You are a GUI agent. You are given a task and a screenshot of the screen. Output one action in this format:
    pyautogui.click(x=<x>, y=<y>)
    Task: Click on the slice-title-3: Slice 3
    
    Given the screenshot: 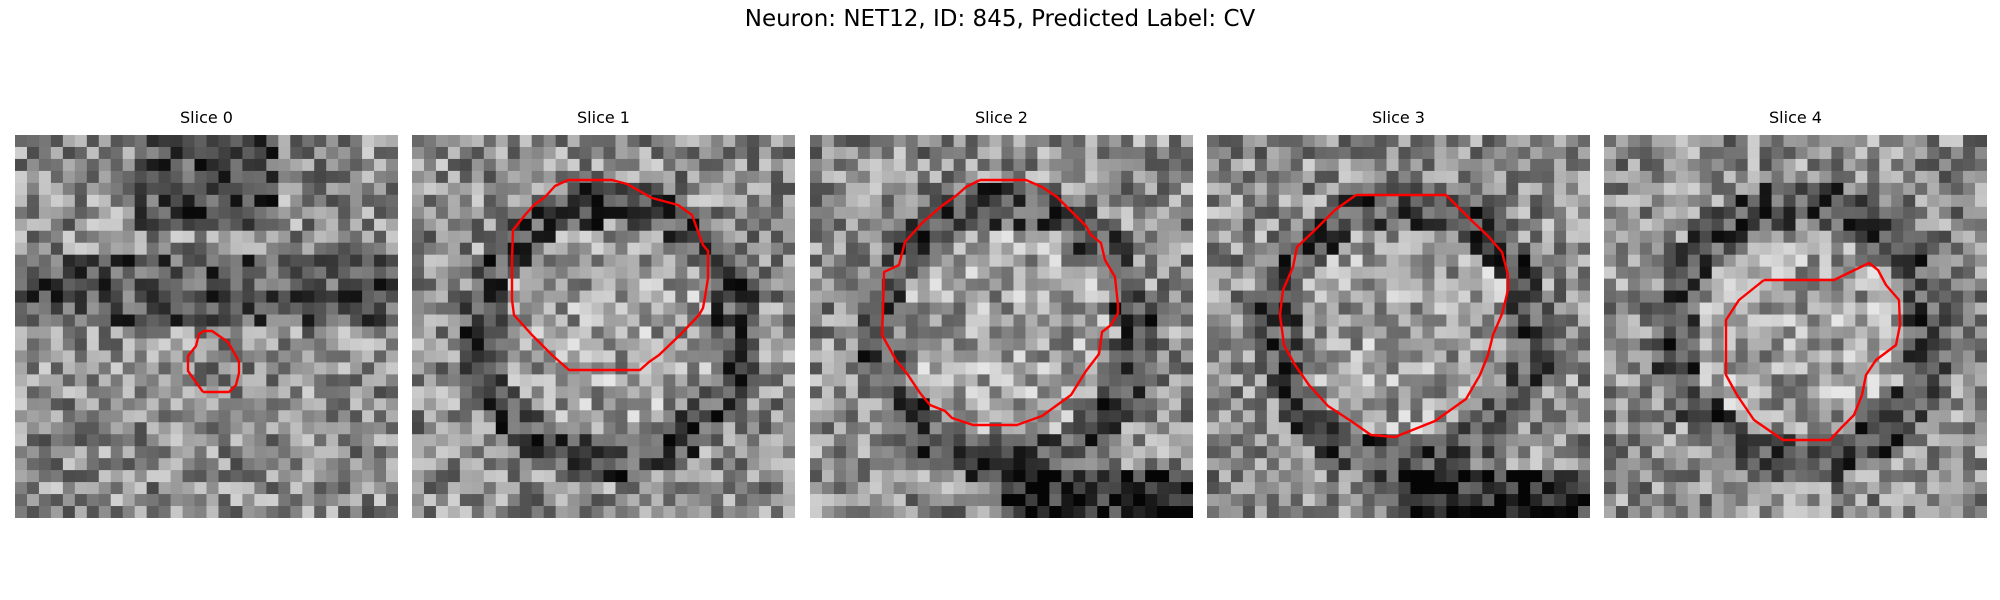 What is the action you would take?
    pyautogui.click(x=1398, y=117)
    